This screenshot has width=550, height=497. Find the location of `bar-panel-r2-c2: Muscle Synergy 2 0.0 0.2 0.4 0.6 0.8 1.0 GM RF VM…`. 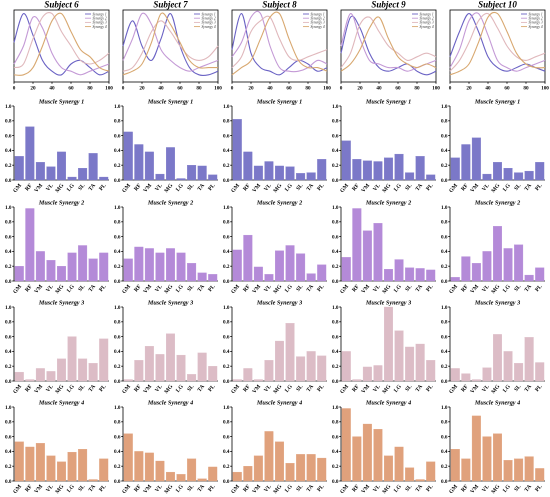

bar-panel-r2-c2: Muscle Synergy 2 0.0 0.2 0.4 0.6 0.8 1.0 GM RF VM… is located at coordinates (166, 247).